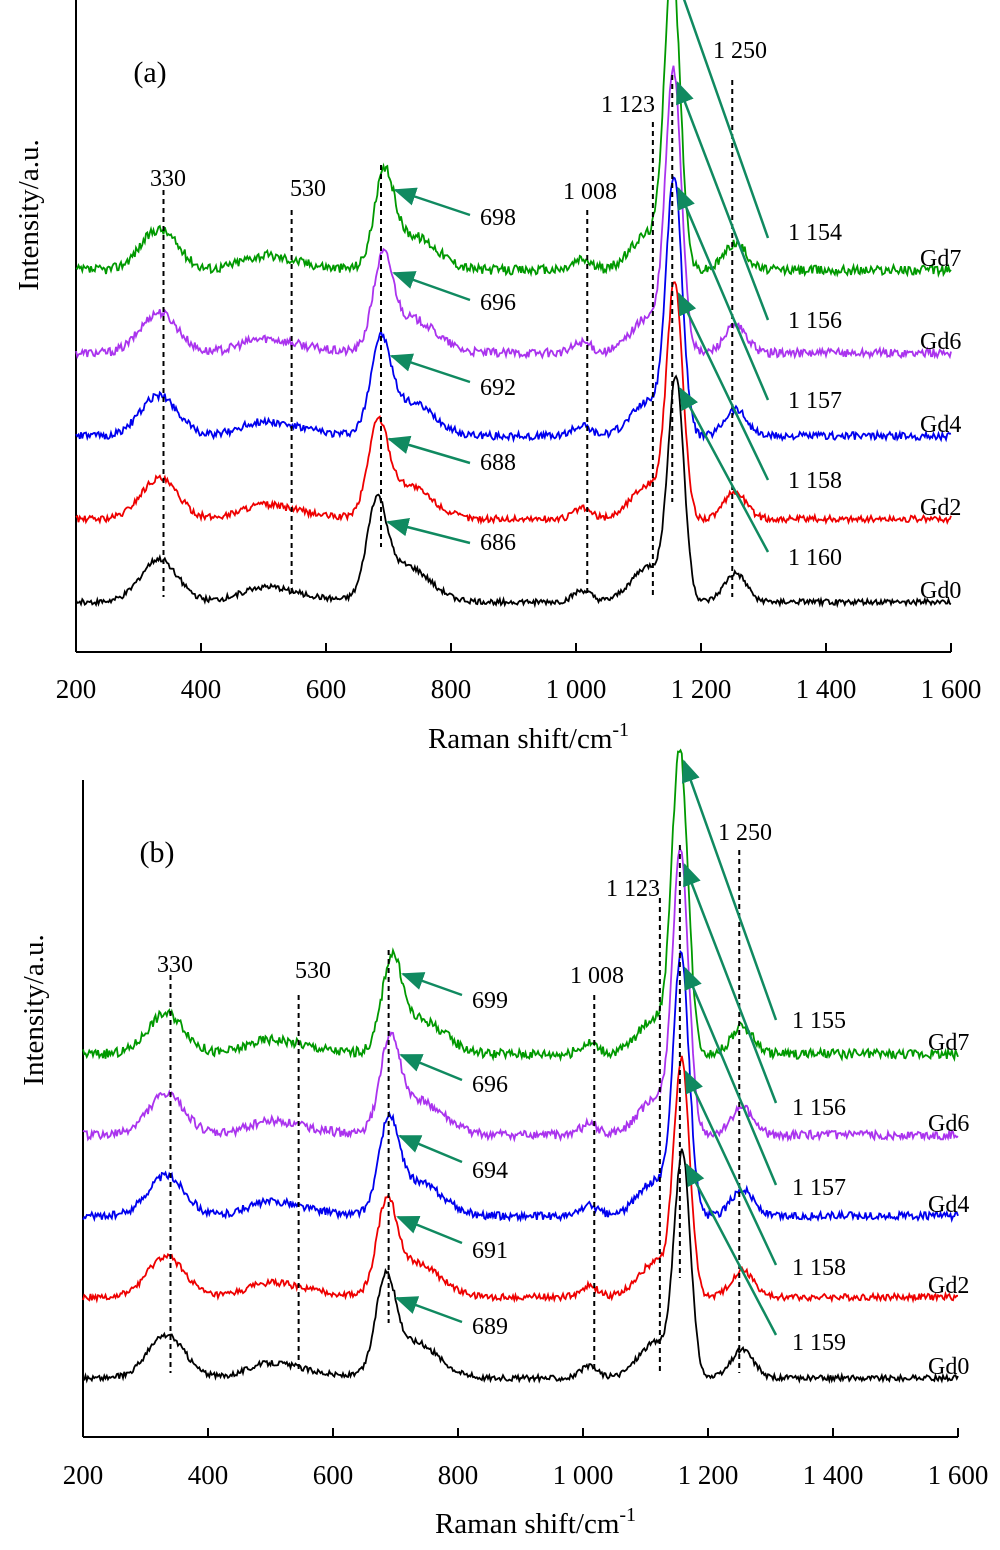  I want to click on peak-label-1150: 1 159, so click(819, 1343).